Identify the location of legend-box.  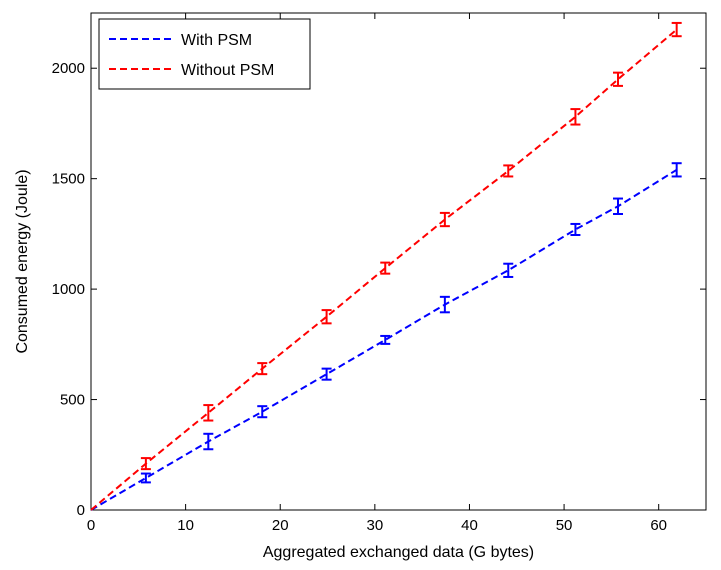
(204, 54).